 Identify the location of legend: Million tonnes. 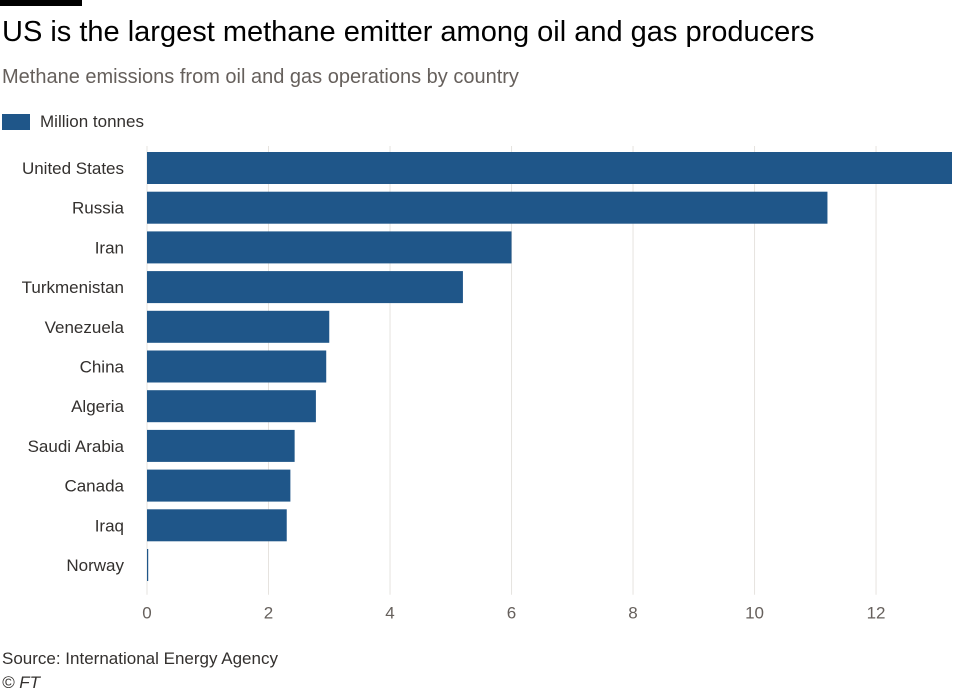
(73, 122).